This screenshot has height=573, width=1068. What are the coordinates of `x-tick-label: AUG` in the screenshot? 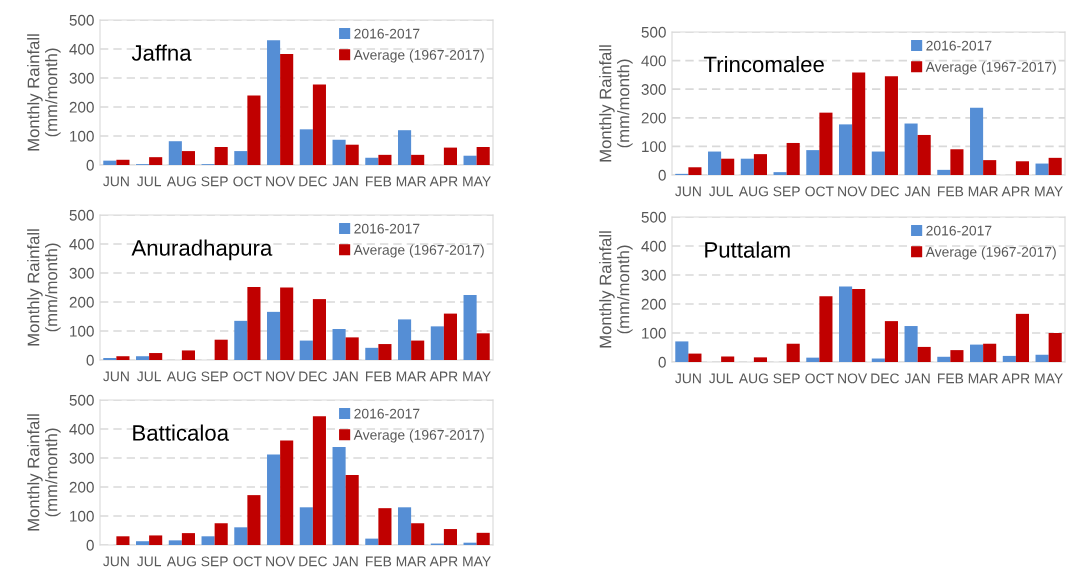 It's located at (181, 376).